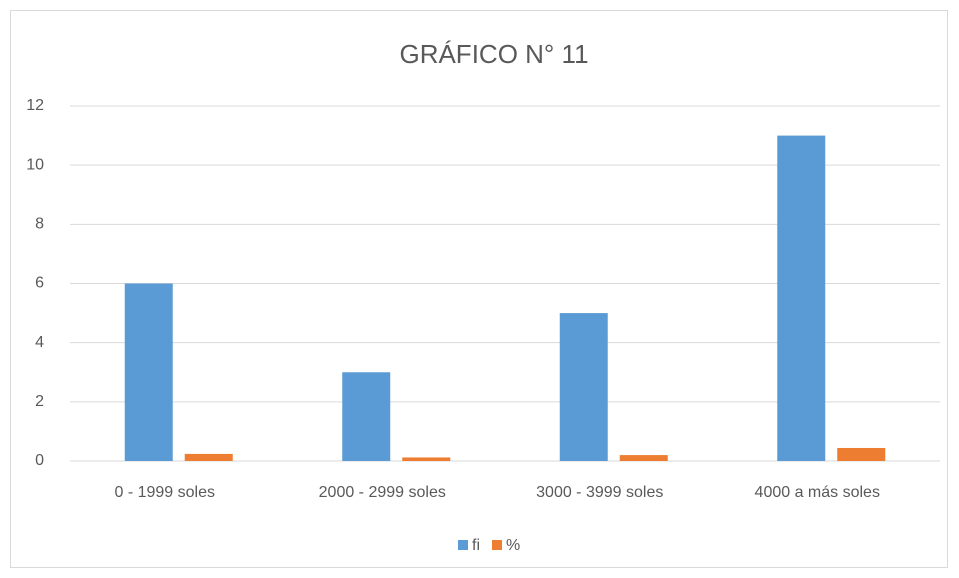 Image resolution: width=959 pixels, height=578 pixels. I want to click on x-tick-label: 3000 - 3999 soles, so click(599, 492).